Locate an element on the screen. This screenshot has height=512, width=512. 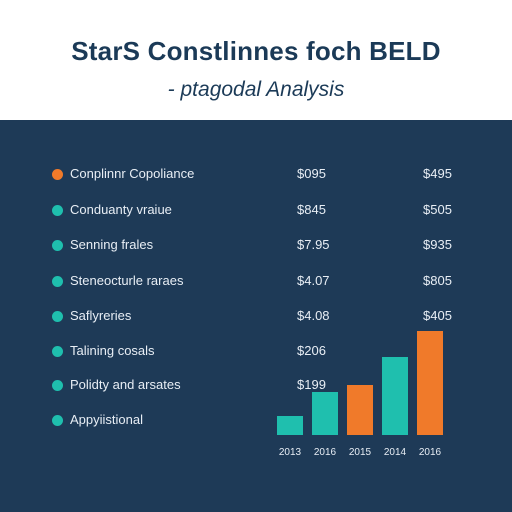
item-value-1: $206 is located at coordinates (311, 350).